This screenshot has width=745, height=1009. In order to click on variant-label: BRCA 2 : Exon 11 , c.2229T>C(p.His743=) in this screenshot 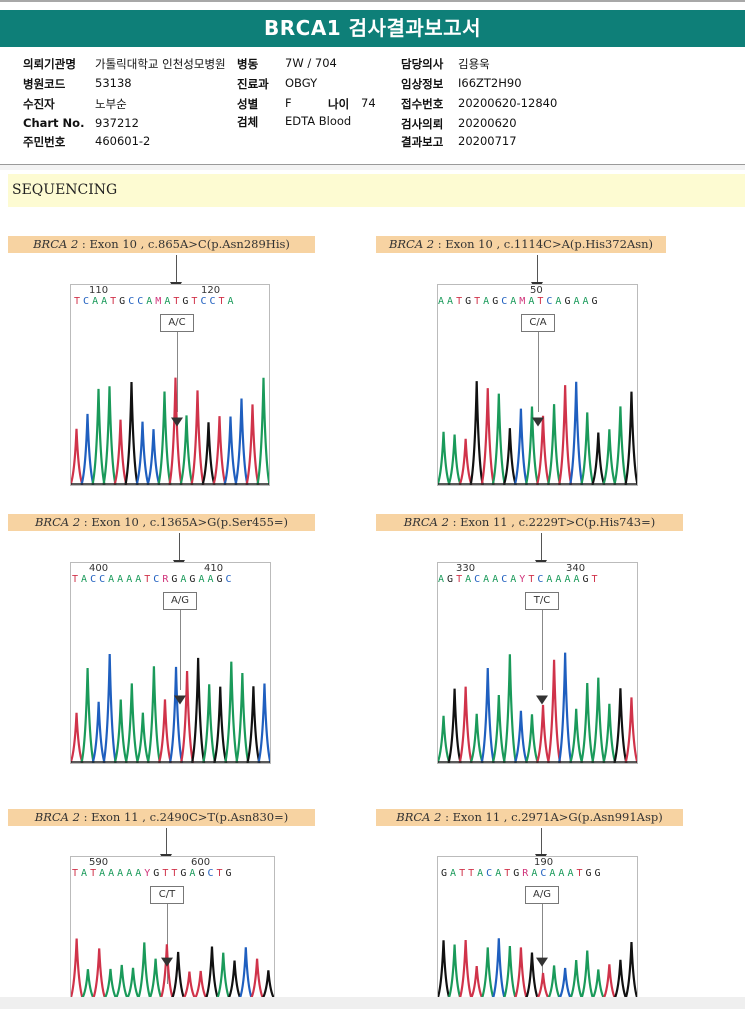, I will do `click(529, 522)`.